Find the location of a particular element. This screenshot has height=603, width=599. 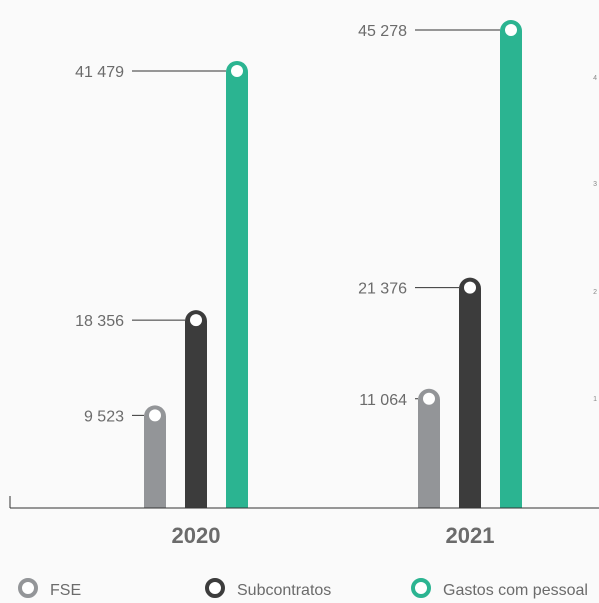

bar-2021-subcontratos is located at coordinates (470, 392).